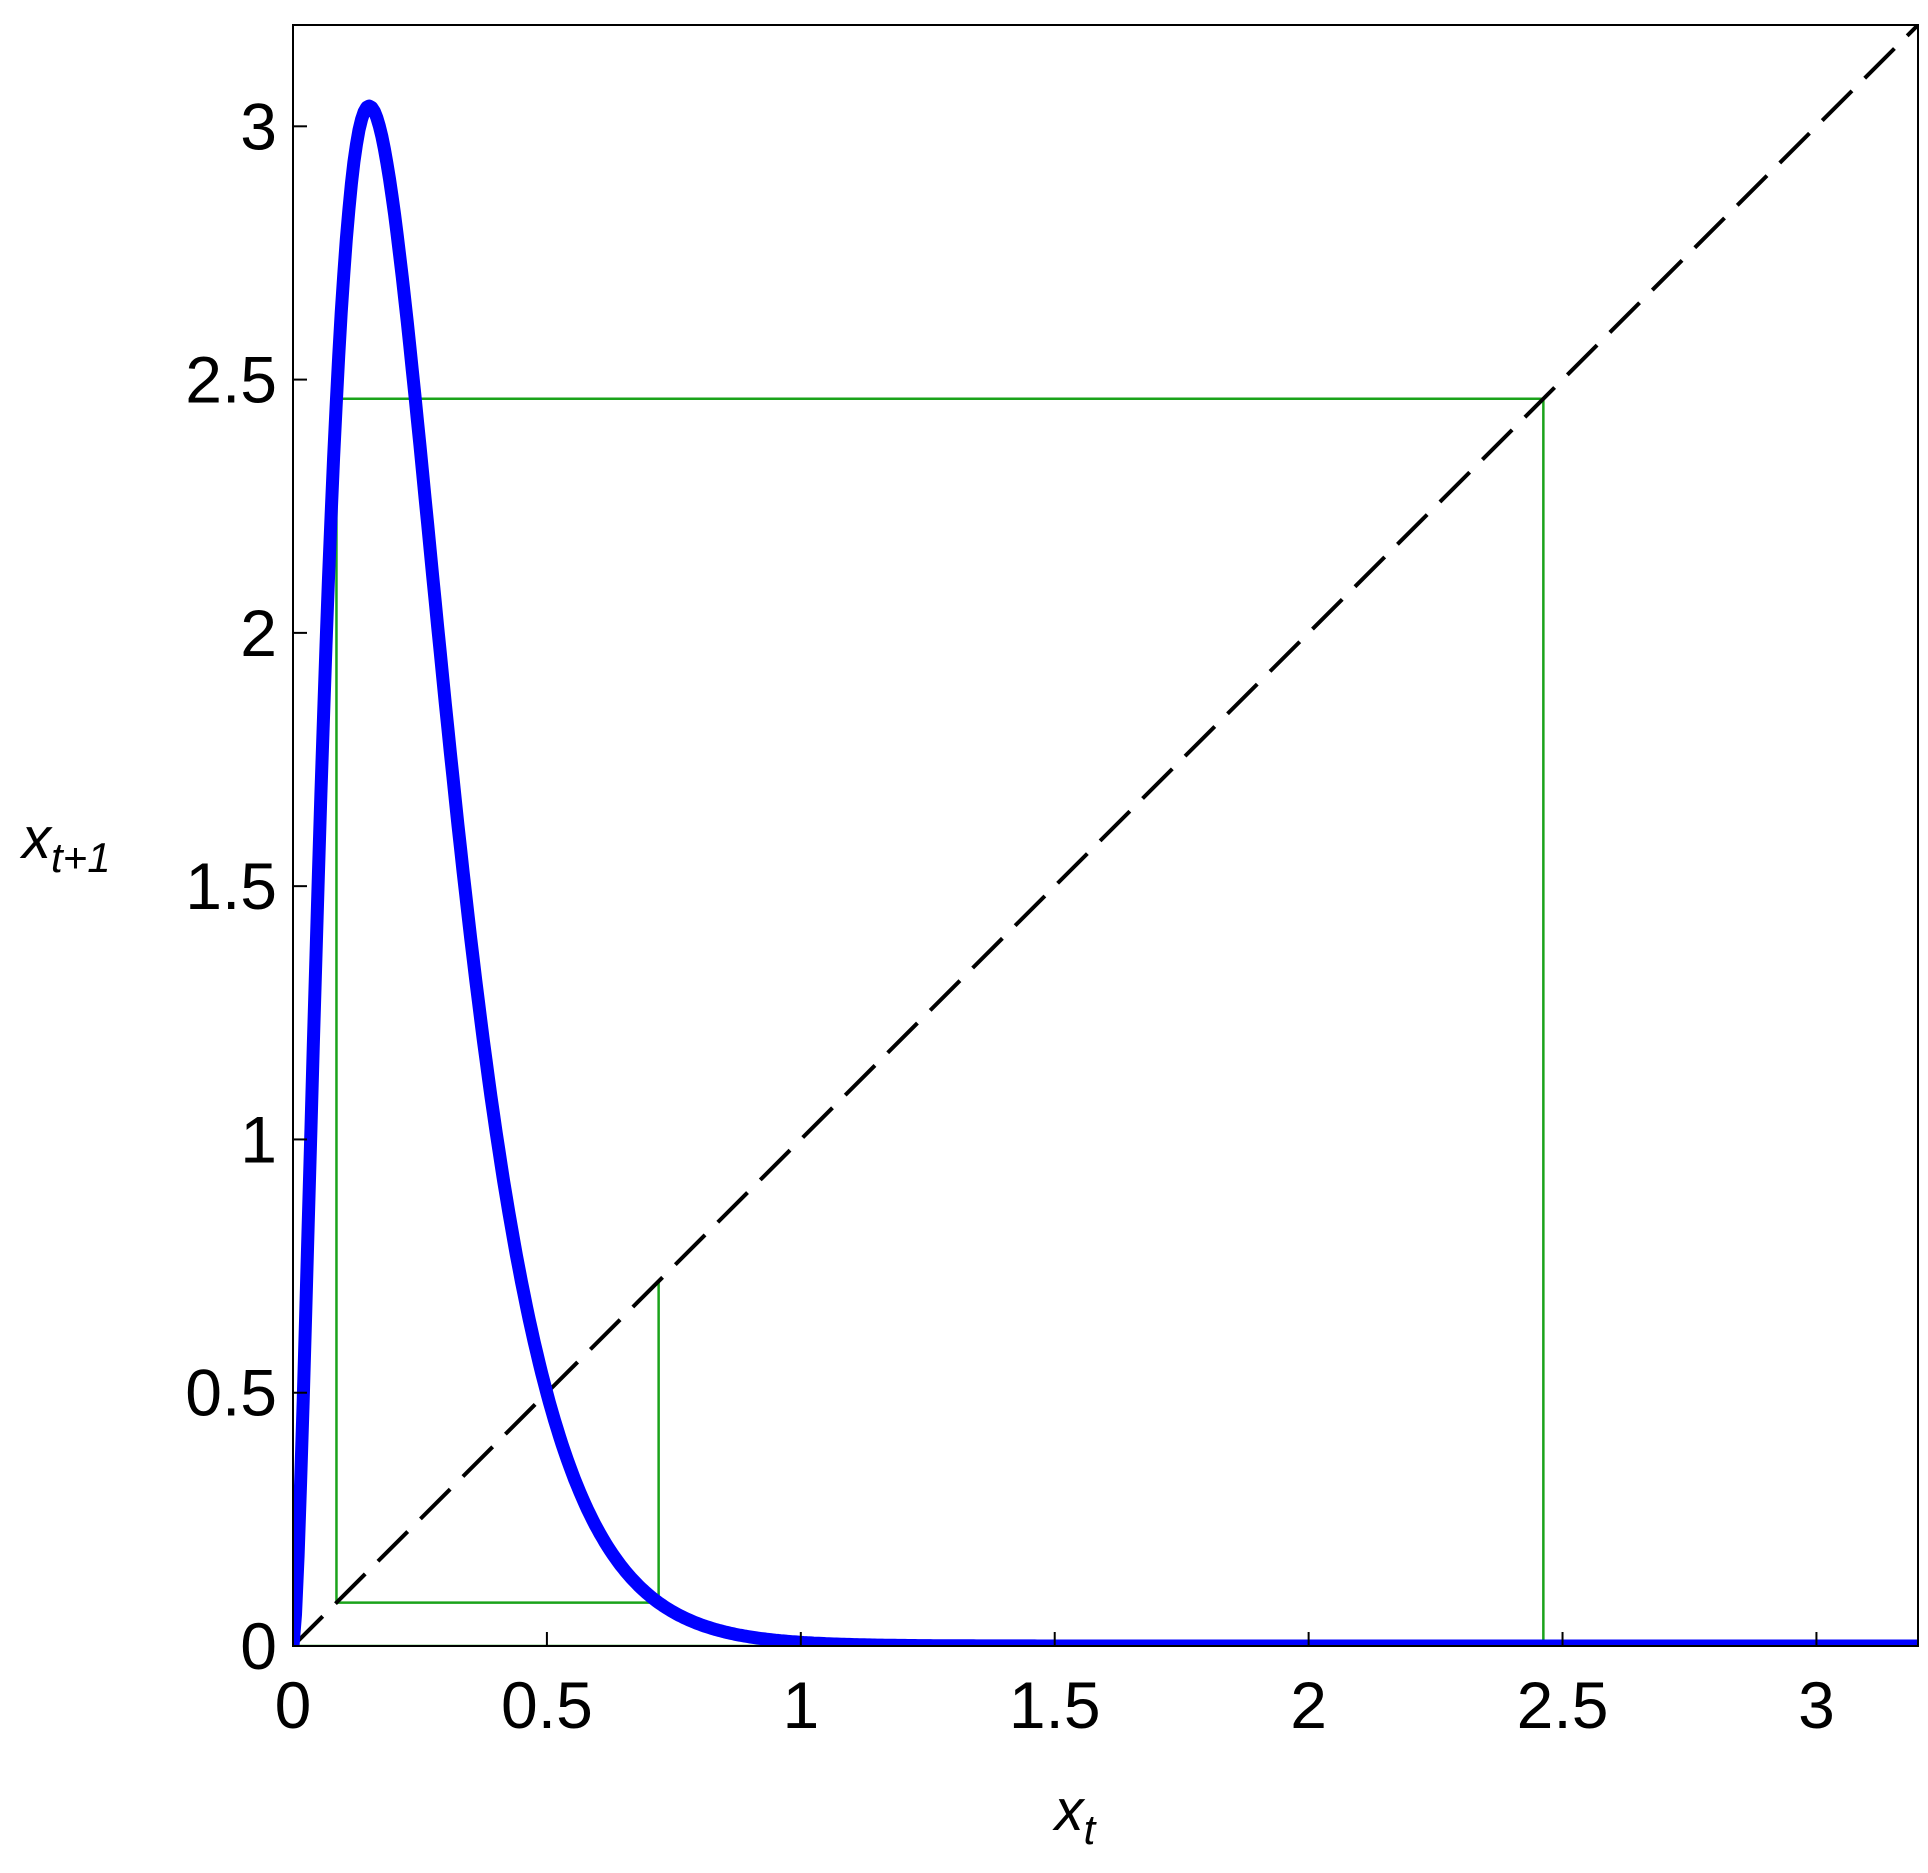 Image resolution: width=1928 pixels, height=1873 pixels. What do you see at coordinates (547, 1705) in the screenshot?
I see `x-tick-label: 0.5` at bounding box center [547, 1705].